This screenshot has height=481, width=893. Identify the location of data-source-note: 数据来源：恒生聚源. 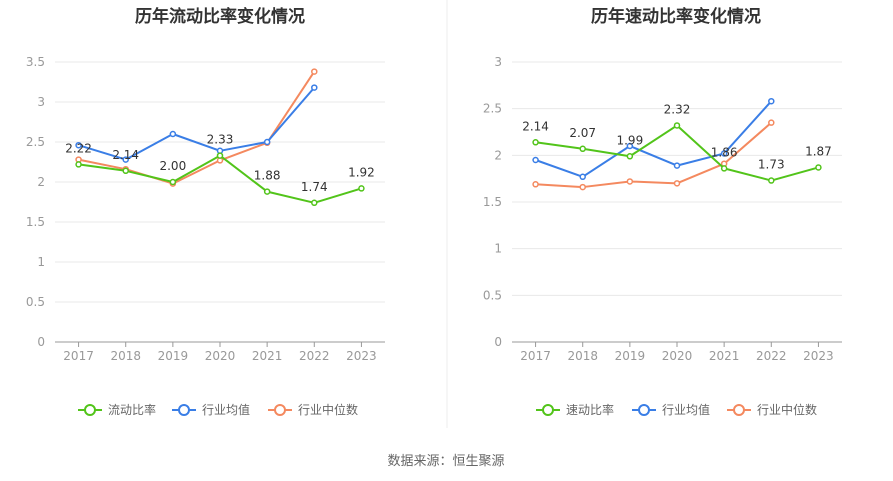
(445, 461).